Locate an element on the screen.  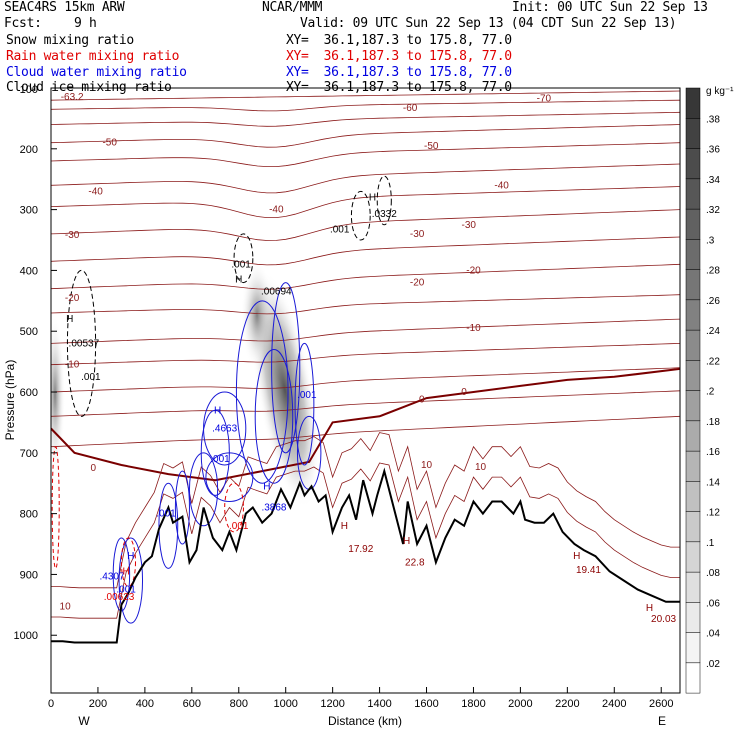
max-value-label: .3868 is located at coordinates (273, 508).